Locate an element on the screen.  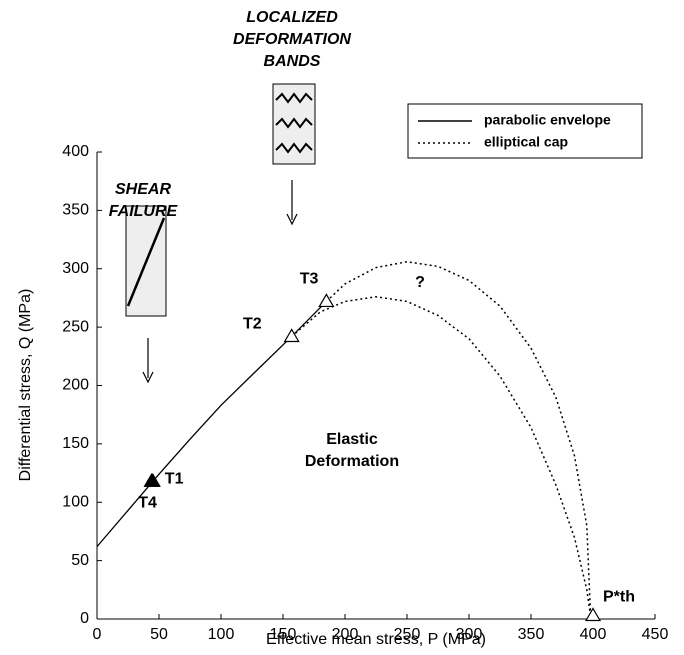
x-tick-label: 0 is located at coordinates (97, 634).